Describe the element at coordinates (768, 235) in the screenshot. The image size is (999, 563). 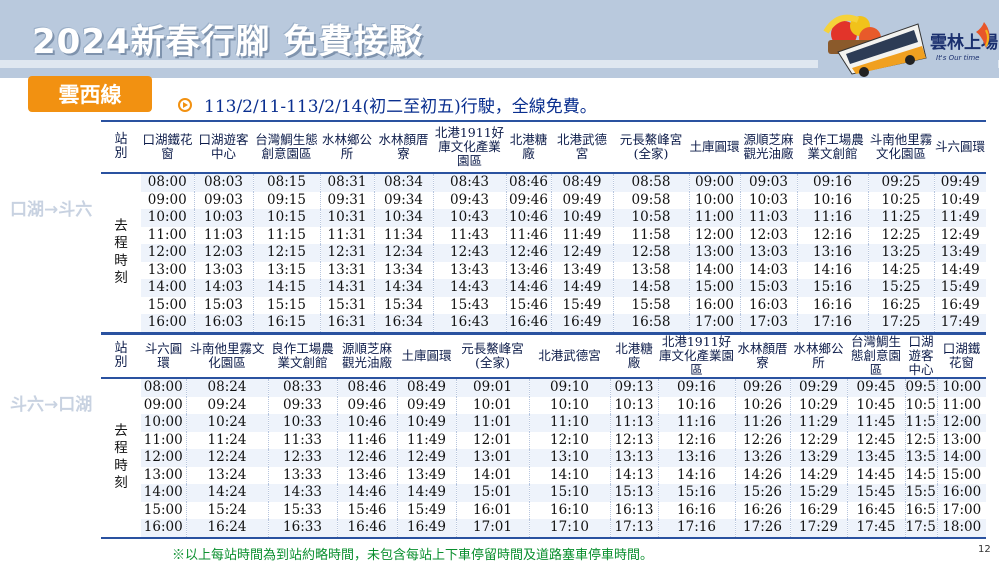
I see `time-cell: 12:03` at that location.